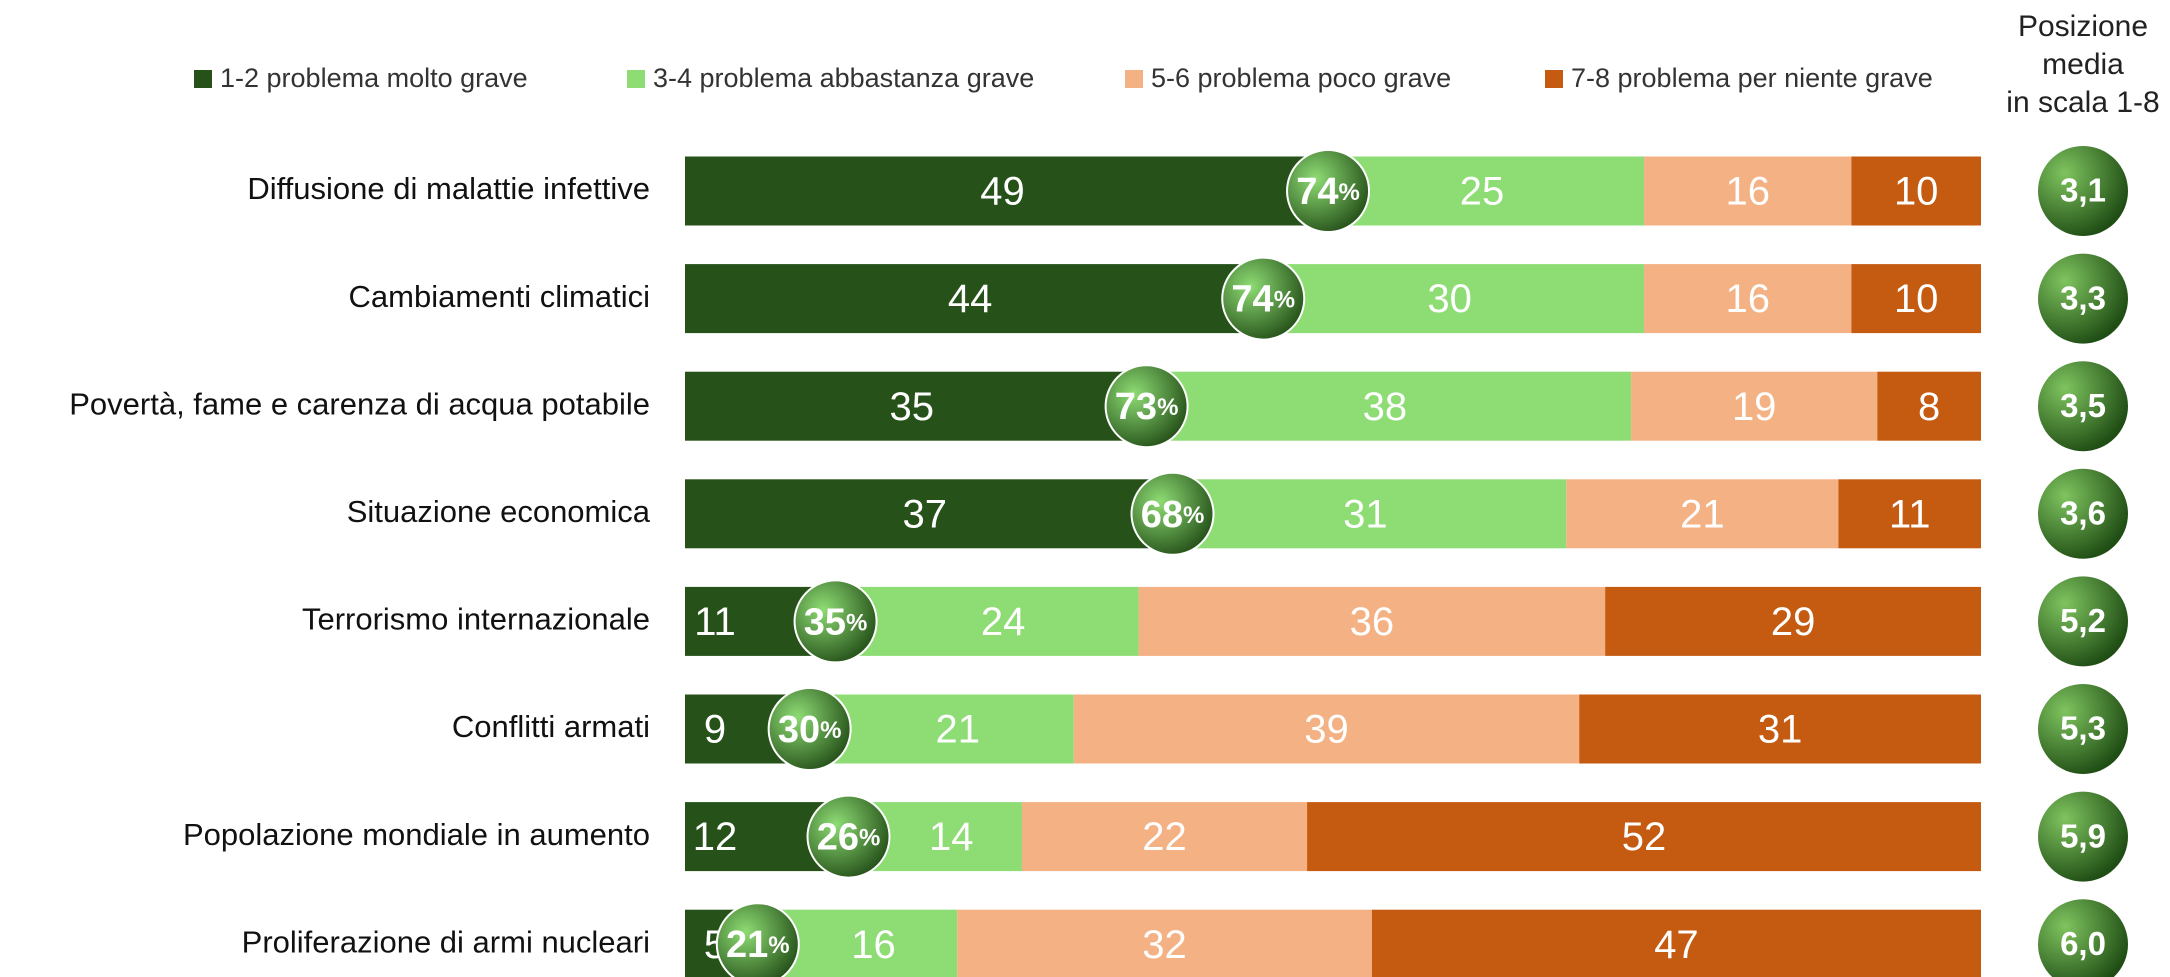 This screenshot has height=977, width=2170. I want to click on total-value: 74, so click(1252, 300).